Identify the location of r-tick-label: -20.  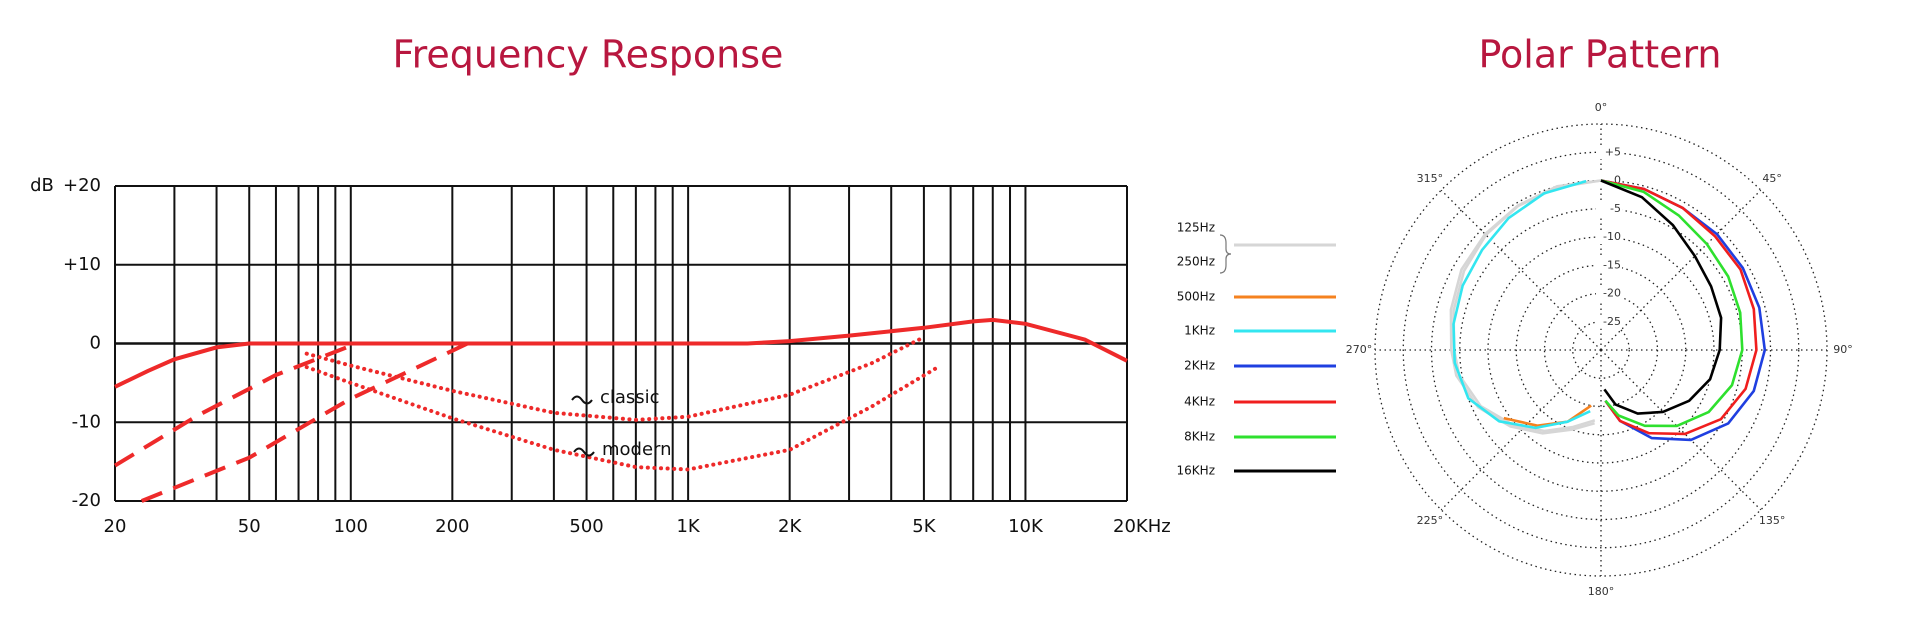
(1612, 293).